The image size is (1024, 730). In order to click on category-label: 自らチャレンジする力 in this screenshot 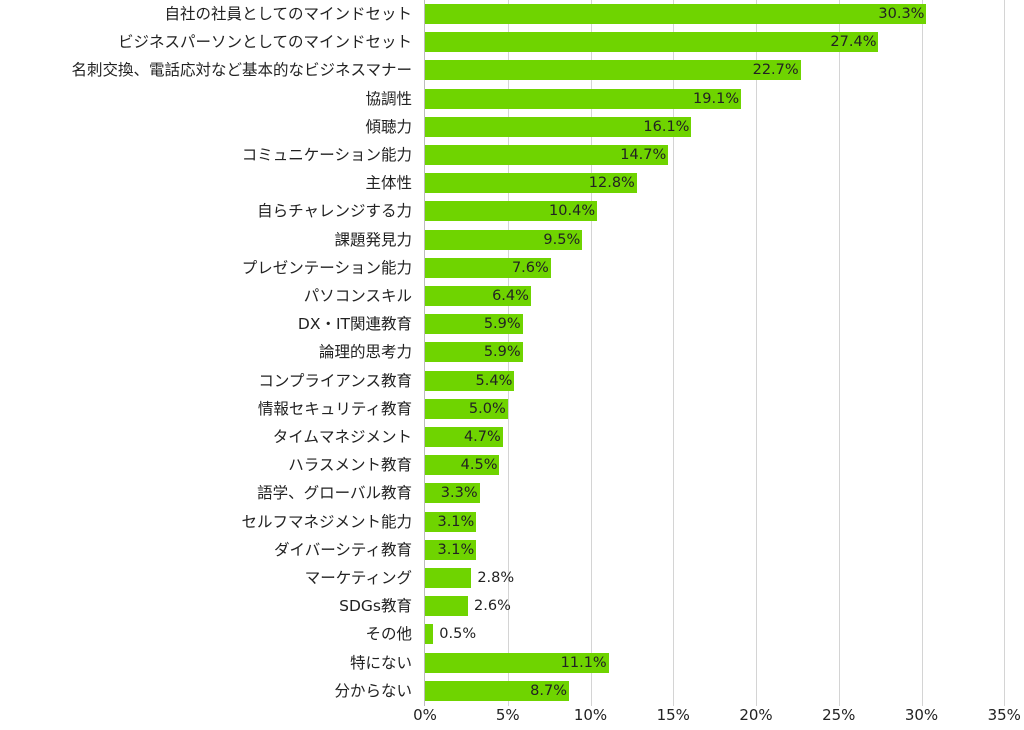, I will do `click(334, 211)`.